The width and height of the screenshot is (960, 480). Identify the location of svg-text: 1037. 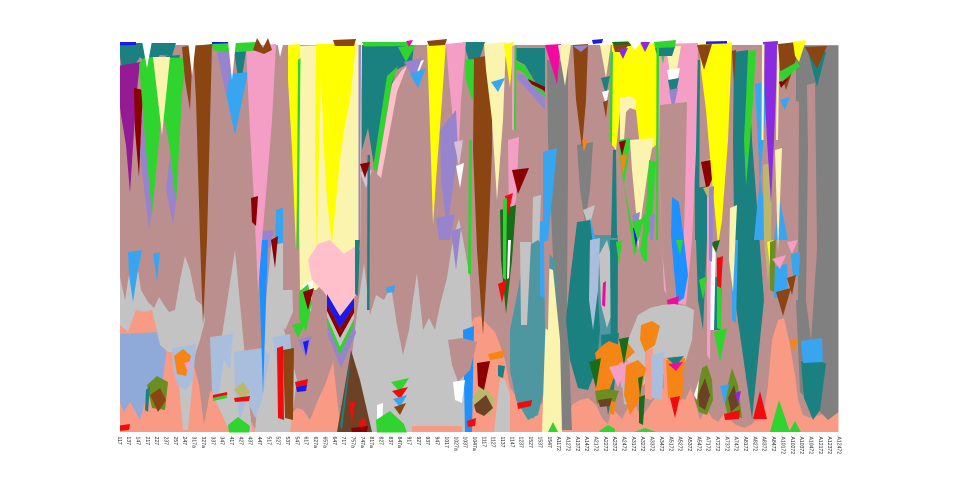
(465, 442).